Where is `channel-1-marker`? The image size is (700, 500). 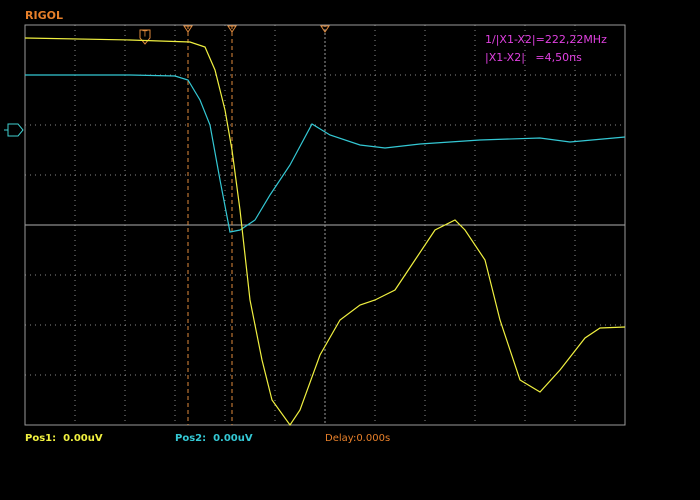
channel-1-marker is located at coordinates (15, 130).